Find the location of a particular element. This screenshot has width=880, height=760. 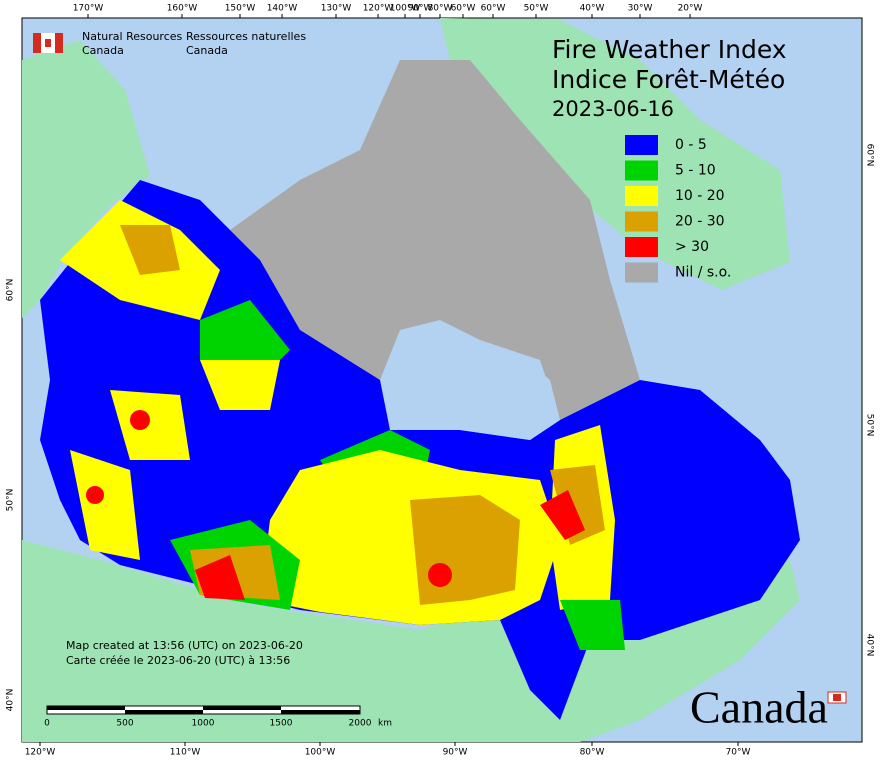

legend-label: > 30 is located at coordinates (692, 247).